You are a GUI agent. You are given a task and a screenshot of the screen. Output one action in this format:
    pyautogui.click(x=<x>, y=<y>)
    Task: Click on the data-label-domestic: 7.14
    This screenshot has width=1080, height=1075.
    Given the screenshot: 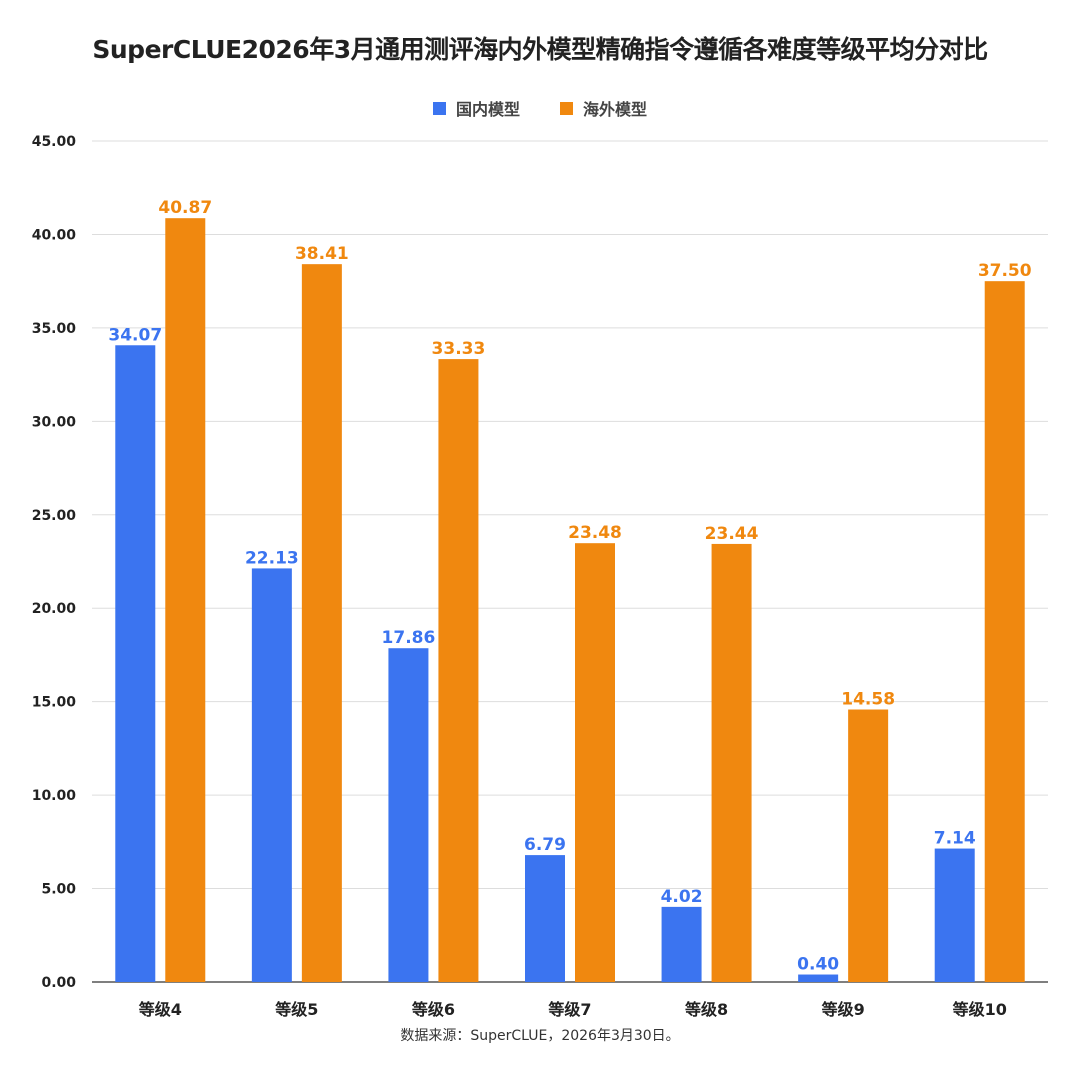 What is the action you would take?
    pyautogui.click(x=955, y=839)
    